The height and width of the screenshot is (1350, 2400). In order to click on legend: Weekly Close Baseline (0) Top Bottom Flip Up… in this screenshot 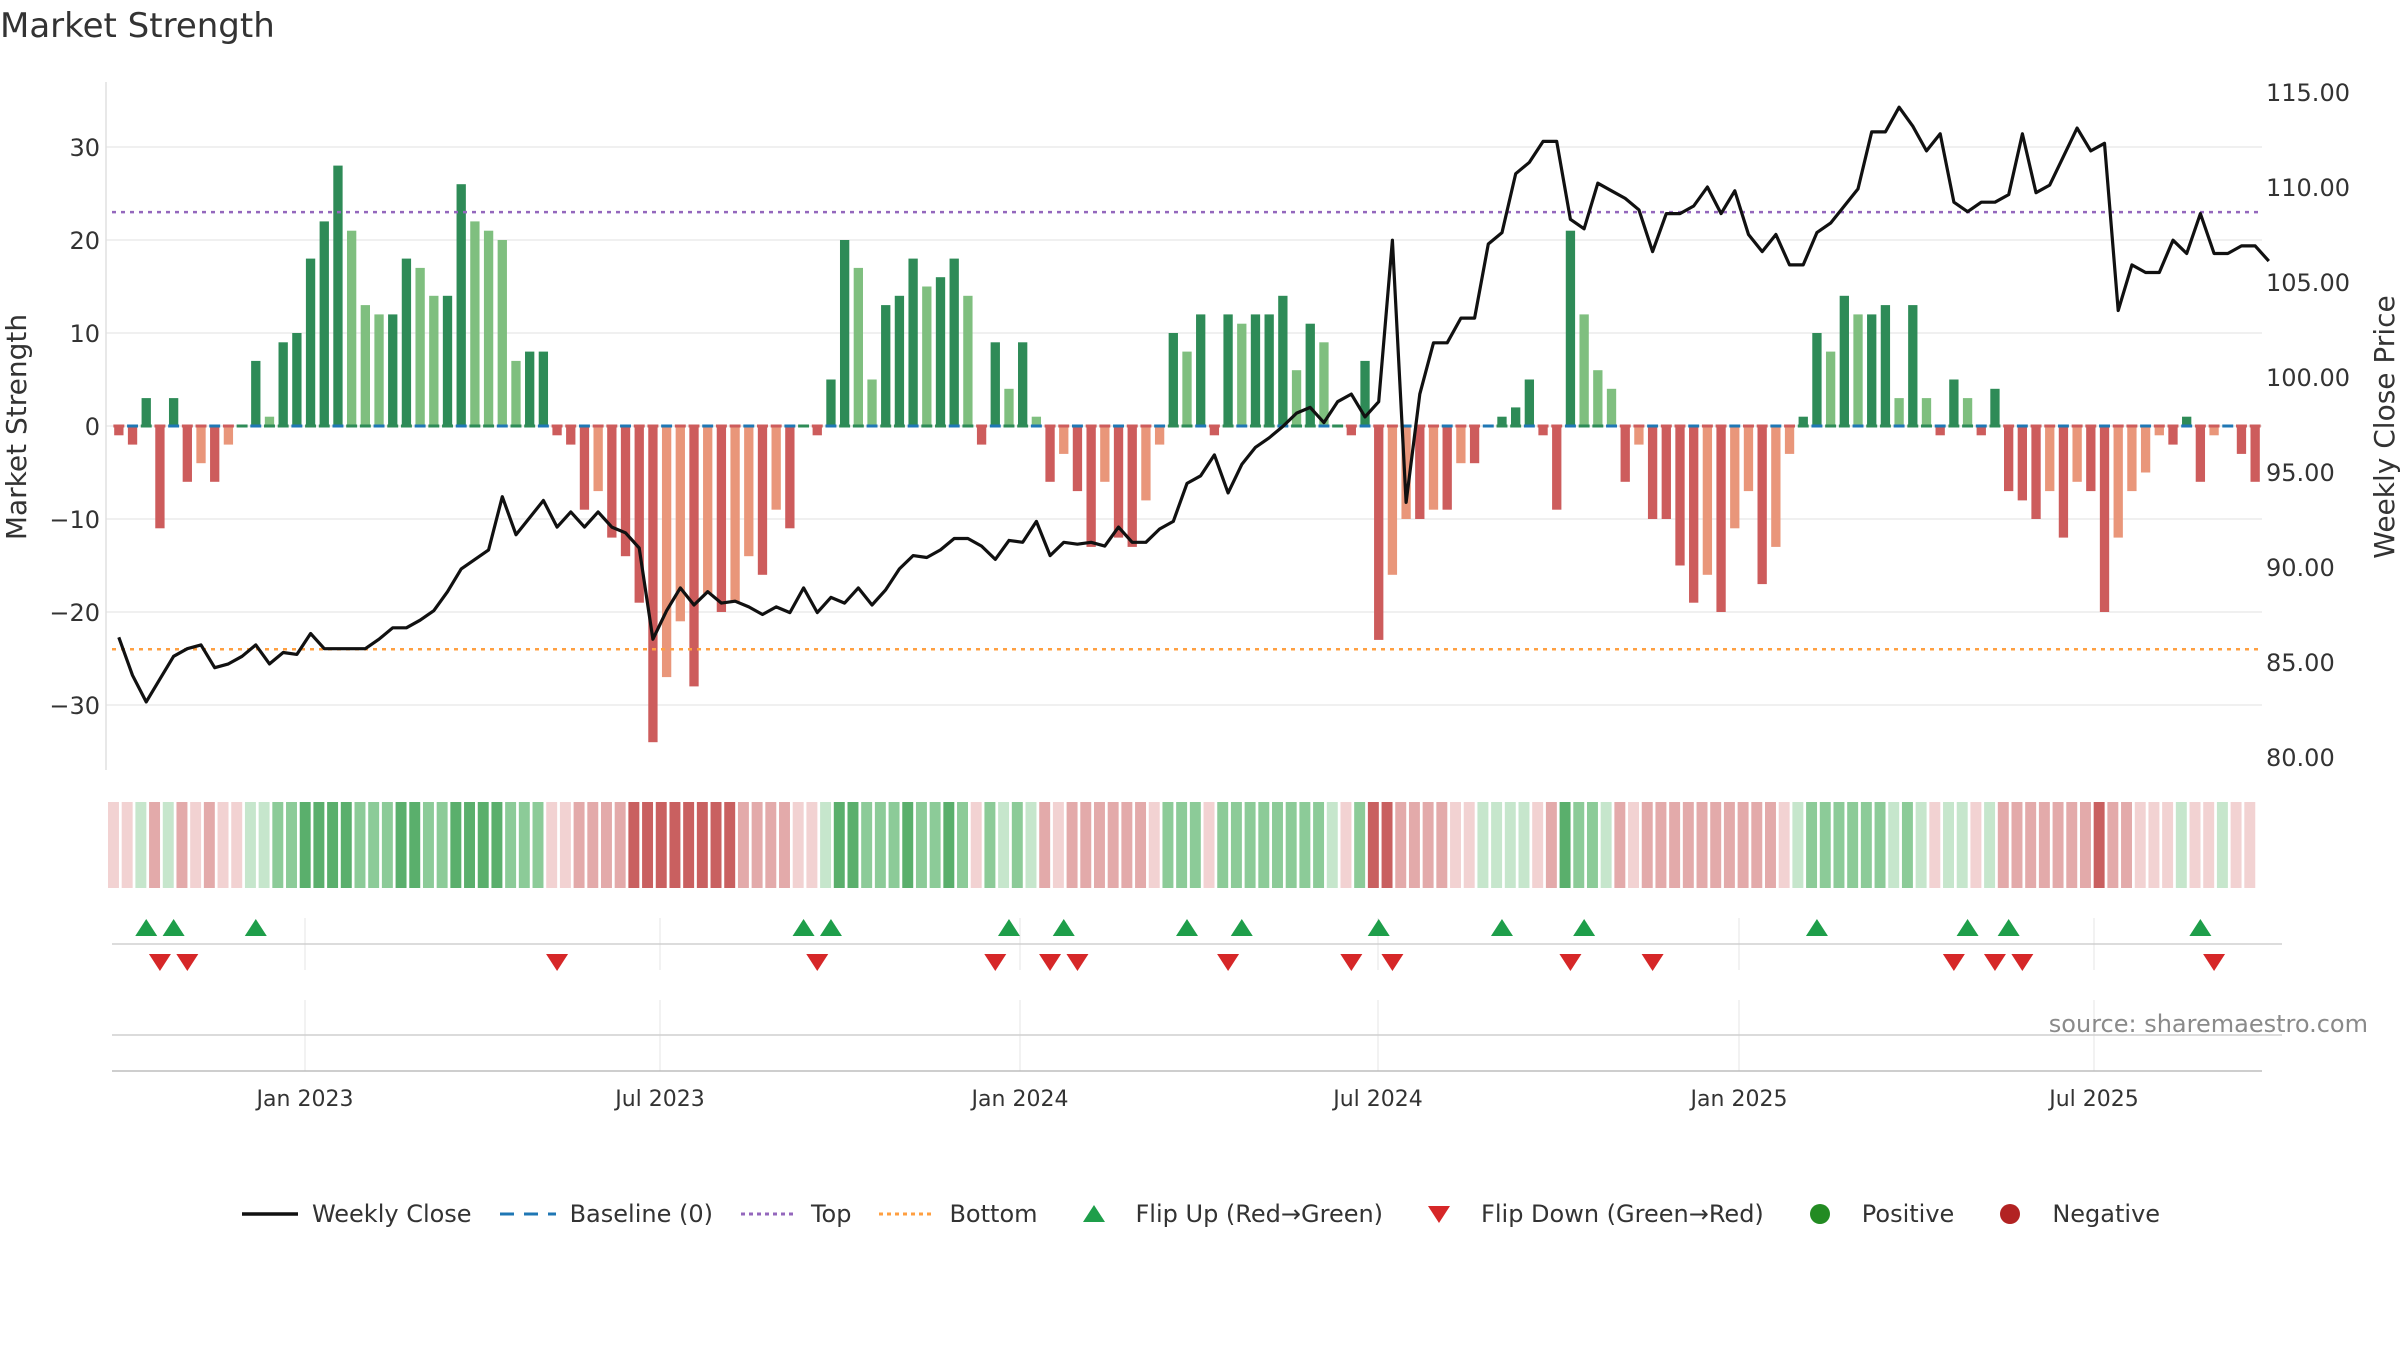, I will do `click(1200, 1214)`.